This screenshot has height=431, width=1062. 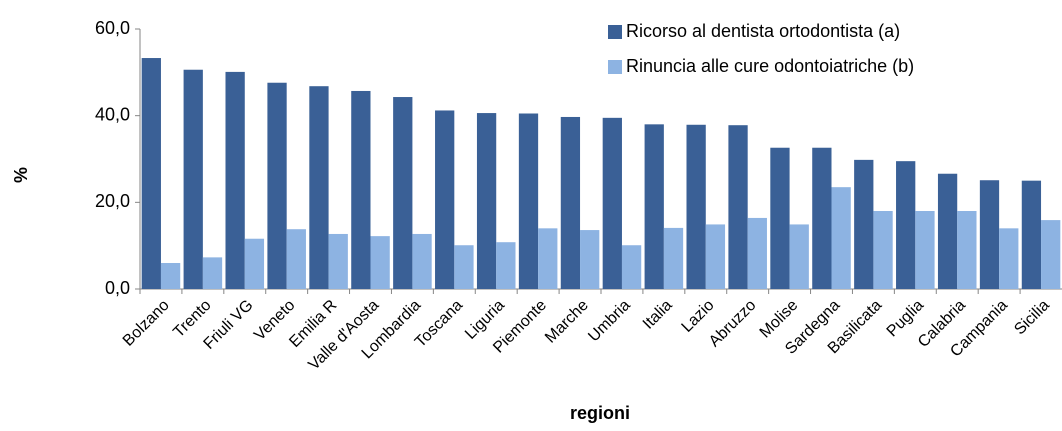 What do you see at coordinates (733, 324) in the screenshot?
I see `x-tick-label: Abruzzo` at bounding box center [733, 324].